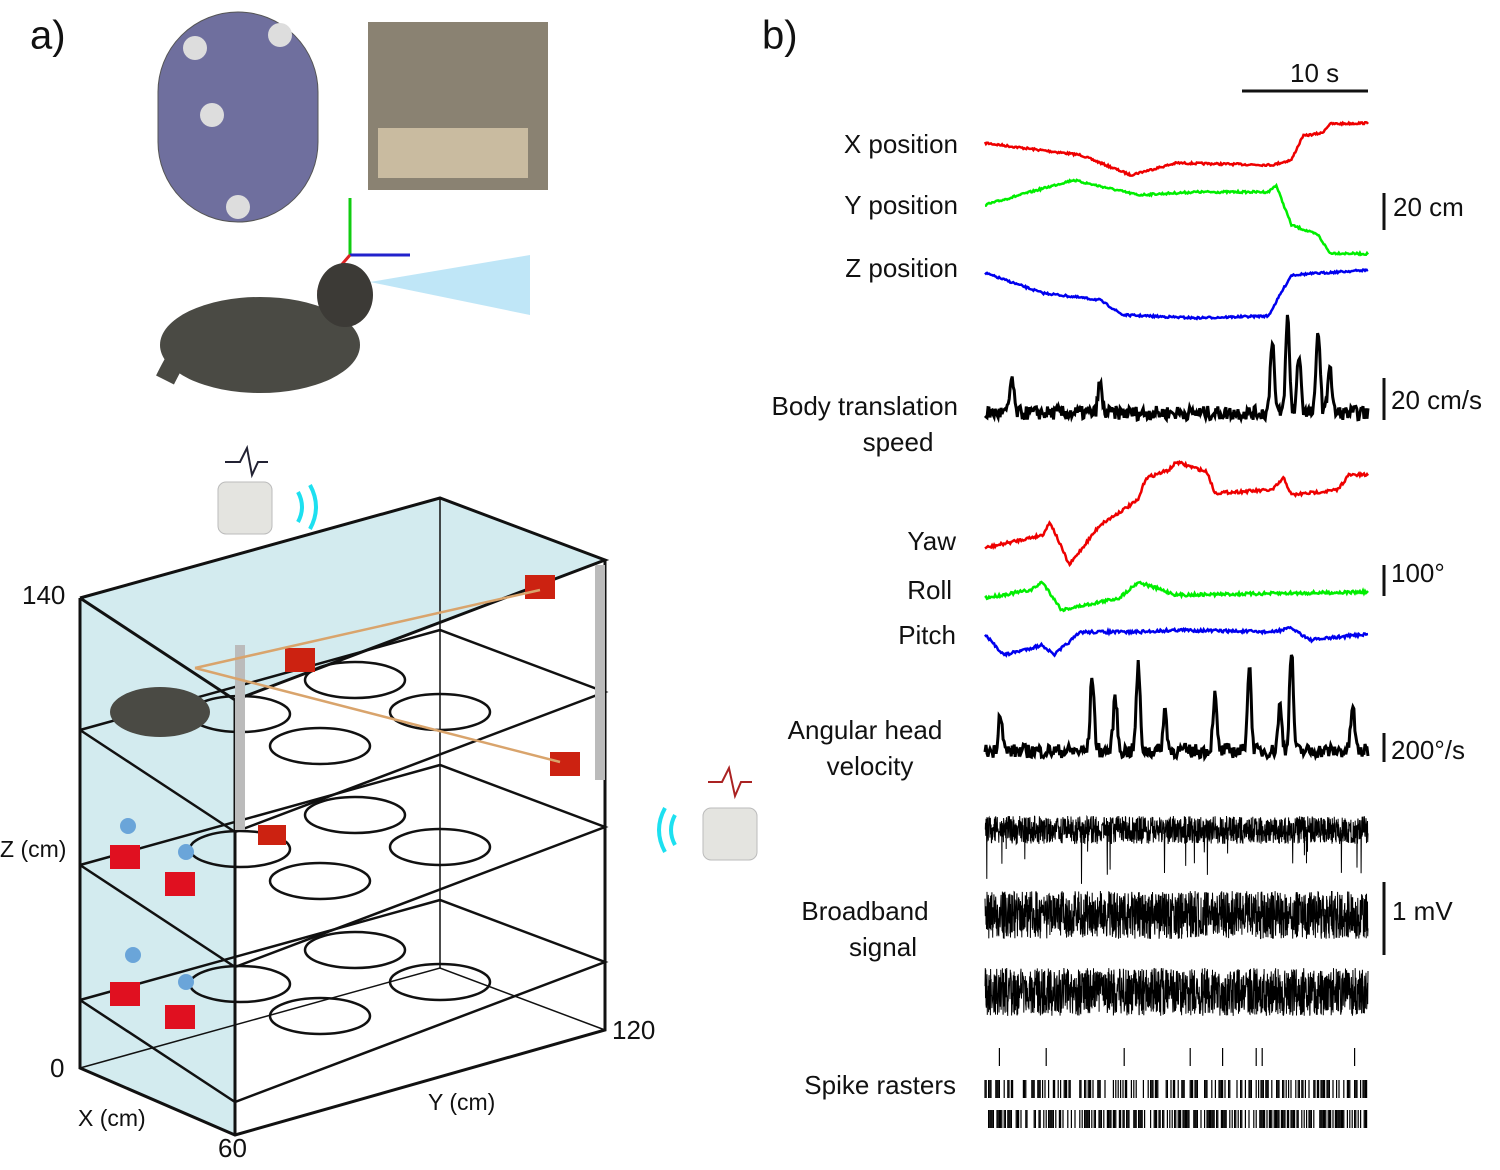 This screenshot has height=1170, width=1500. I want to click on marmoset-head, so click(345, 295).